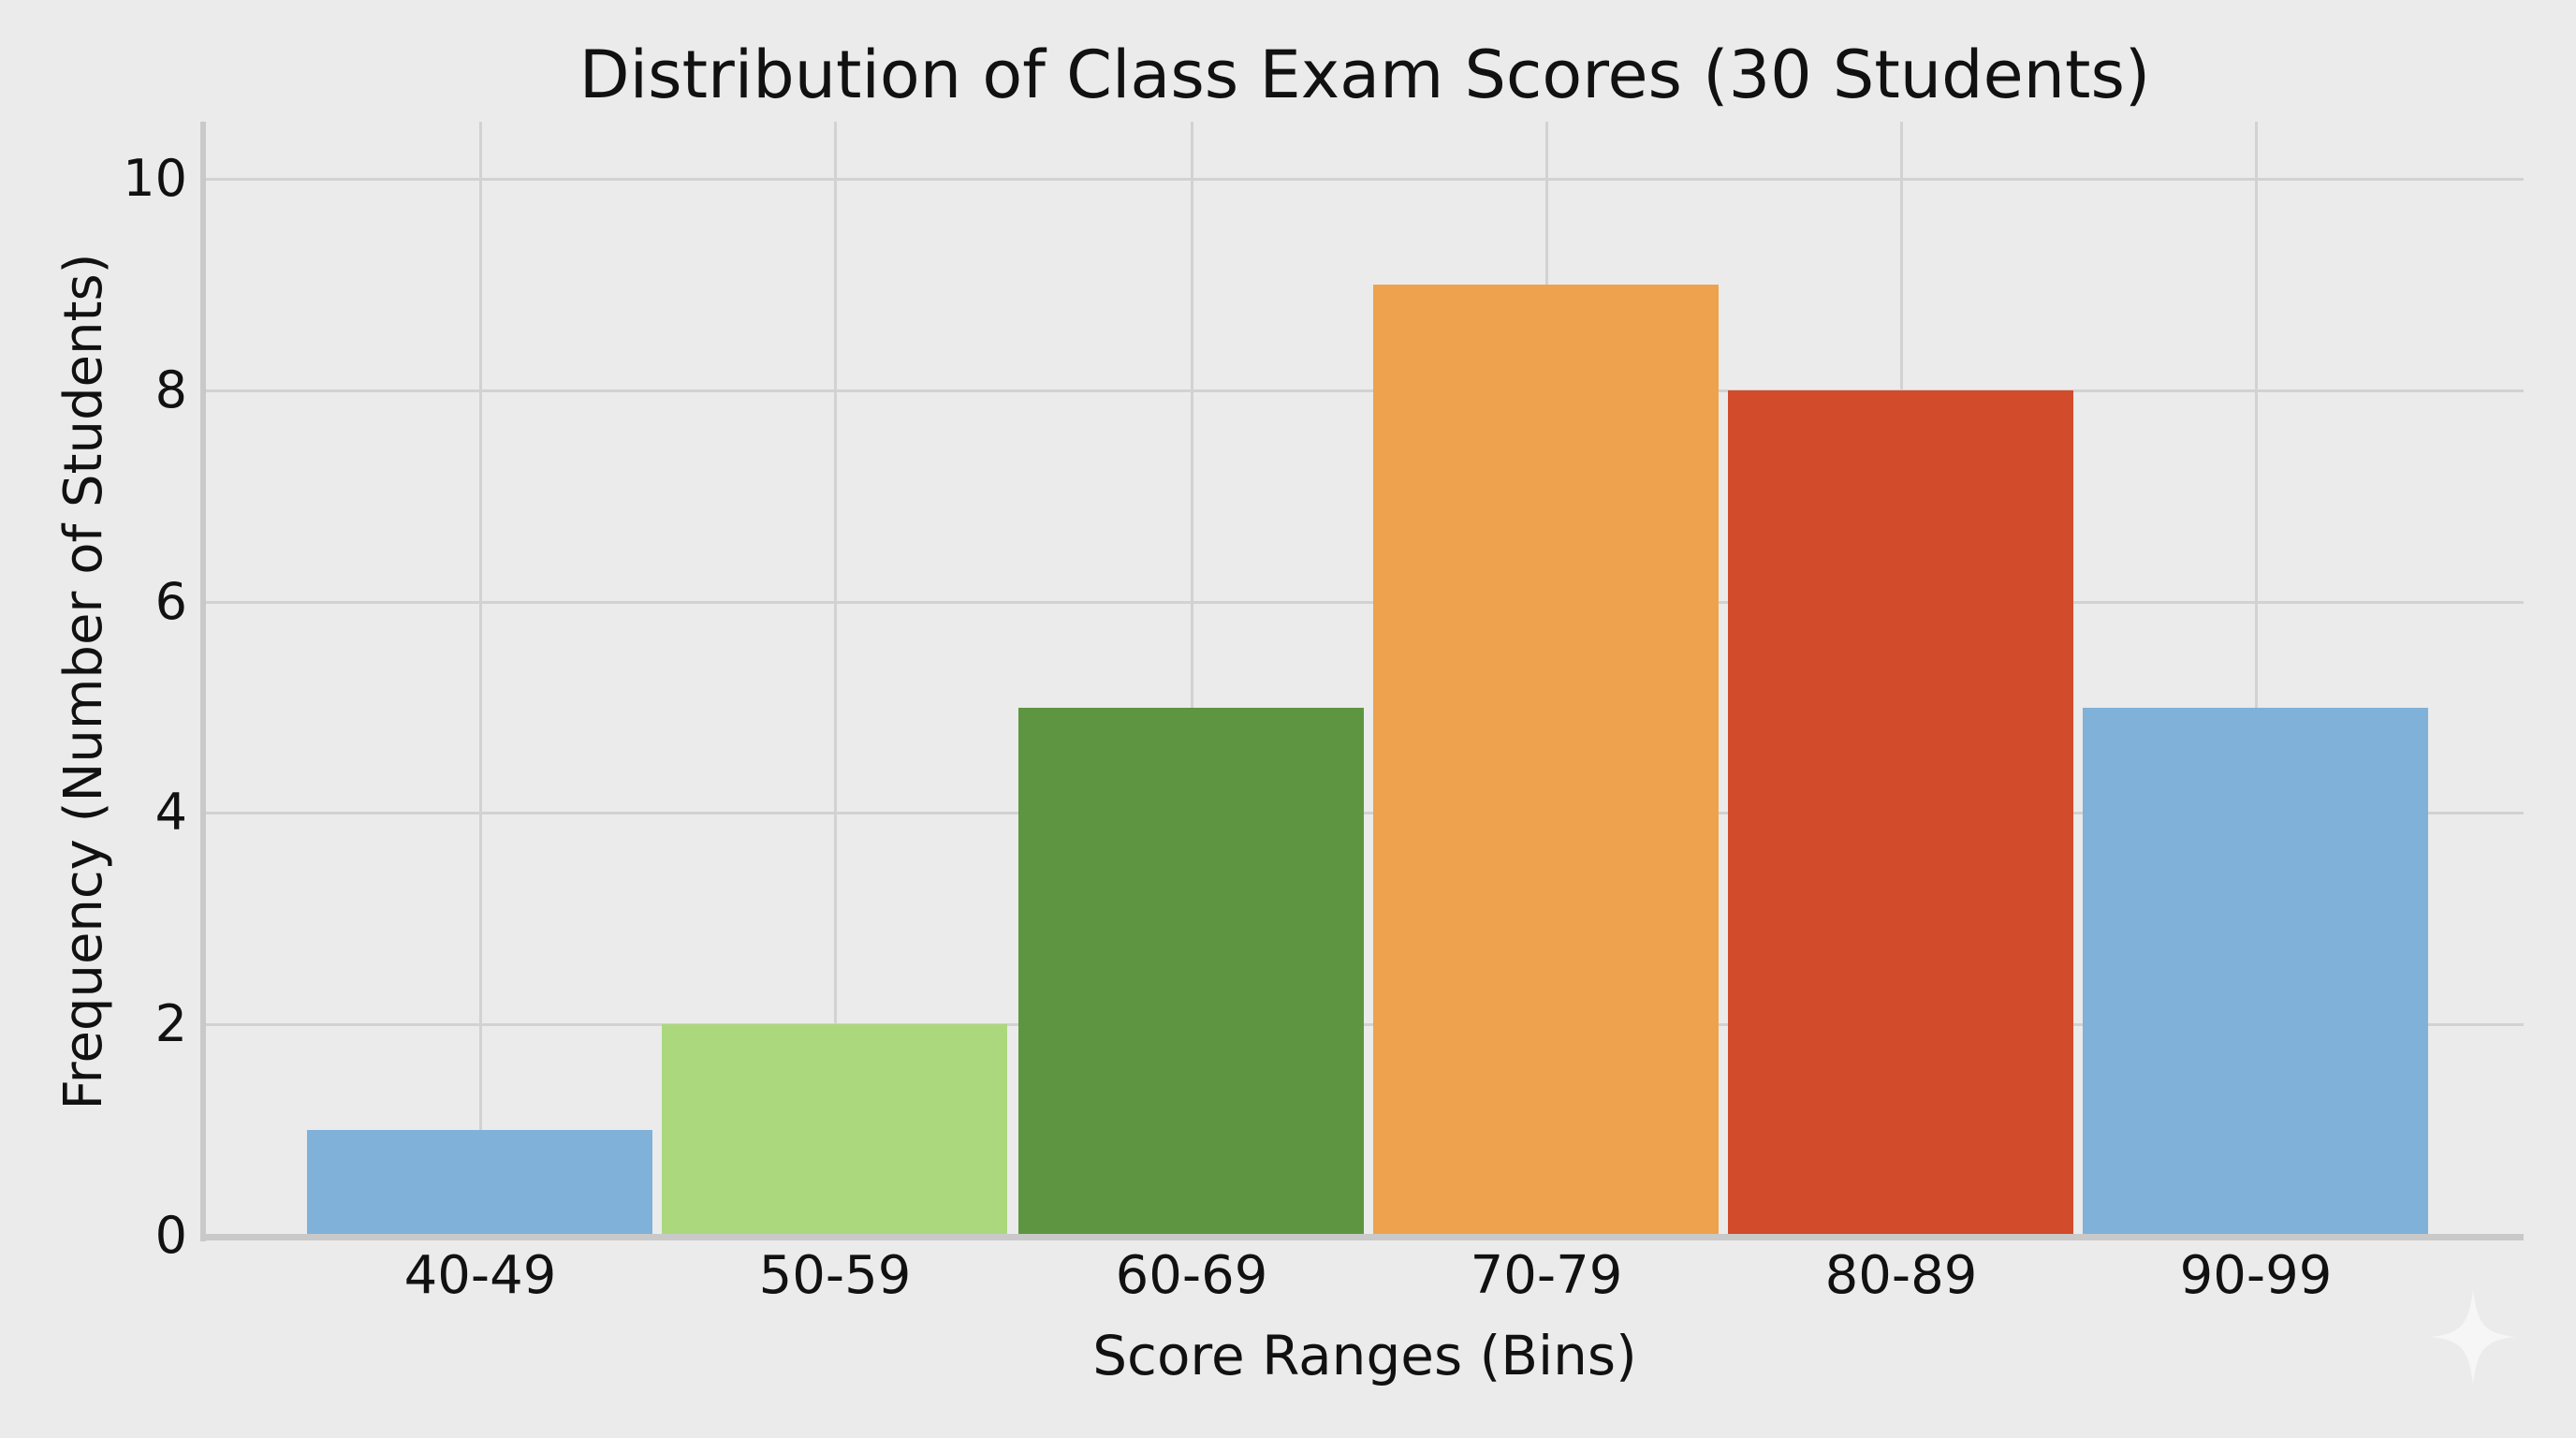 The height and width of the screenshot is (1438, 2576). What do you see at coordinates (170, 1235) in the screenshot?
I see `y-tick-label: 0` at bounding box center [170, 1235].